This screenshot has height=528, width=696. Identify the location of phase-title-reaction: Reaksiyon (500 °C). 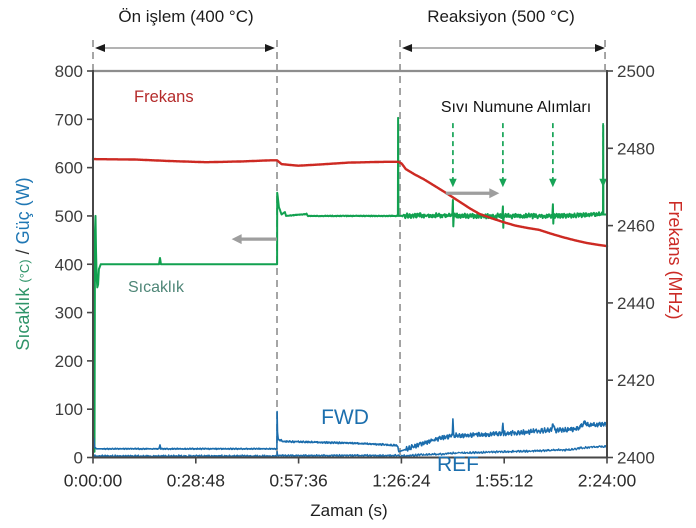
(501, 16).